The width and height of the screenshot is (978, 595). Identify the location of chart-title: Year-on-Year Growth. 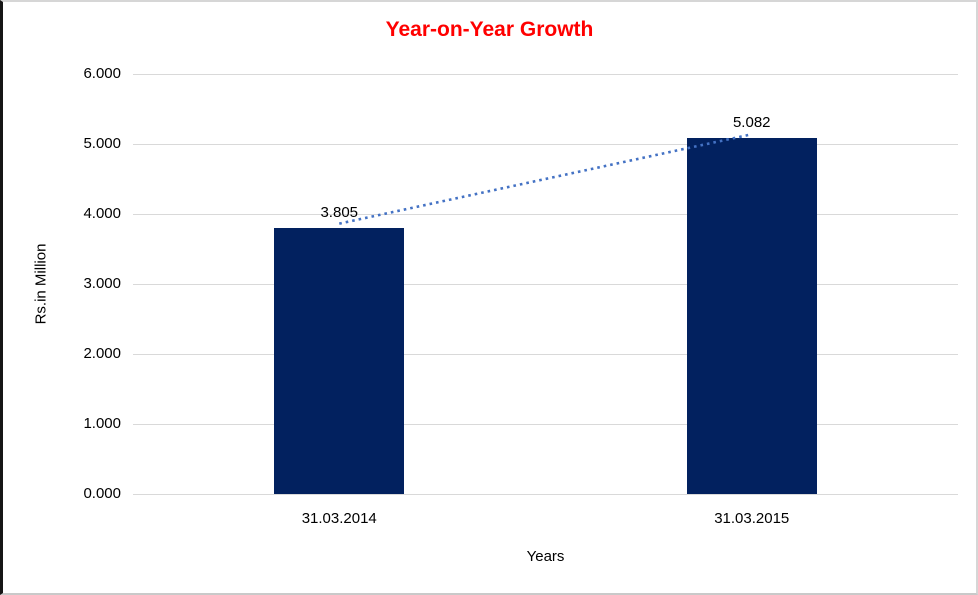
(489, 29).